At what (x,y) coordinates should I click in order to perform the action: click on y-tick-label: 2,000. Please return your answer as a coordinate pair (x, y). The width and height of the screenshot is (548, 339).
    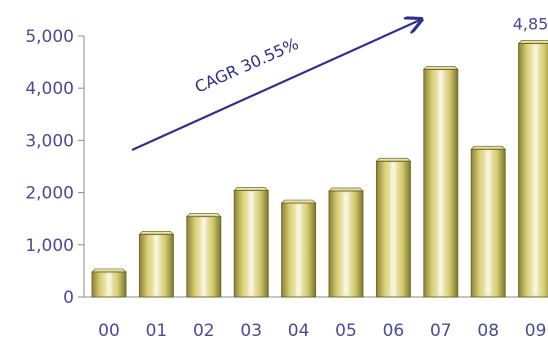
    Looking at the image, I should click on (49, 194).